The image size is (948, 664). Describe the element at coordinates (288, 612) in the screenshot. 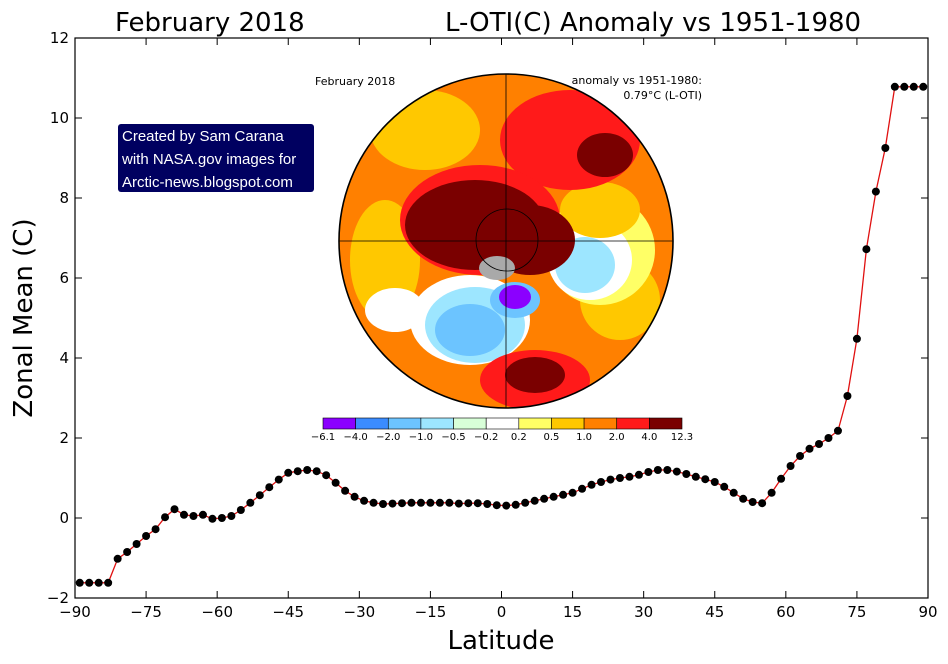

I see `x-tick-label: −45` at that location.